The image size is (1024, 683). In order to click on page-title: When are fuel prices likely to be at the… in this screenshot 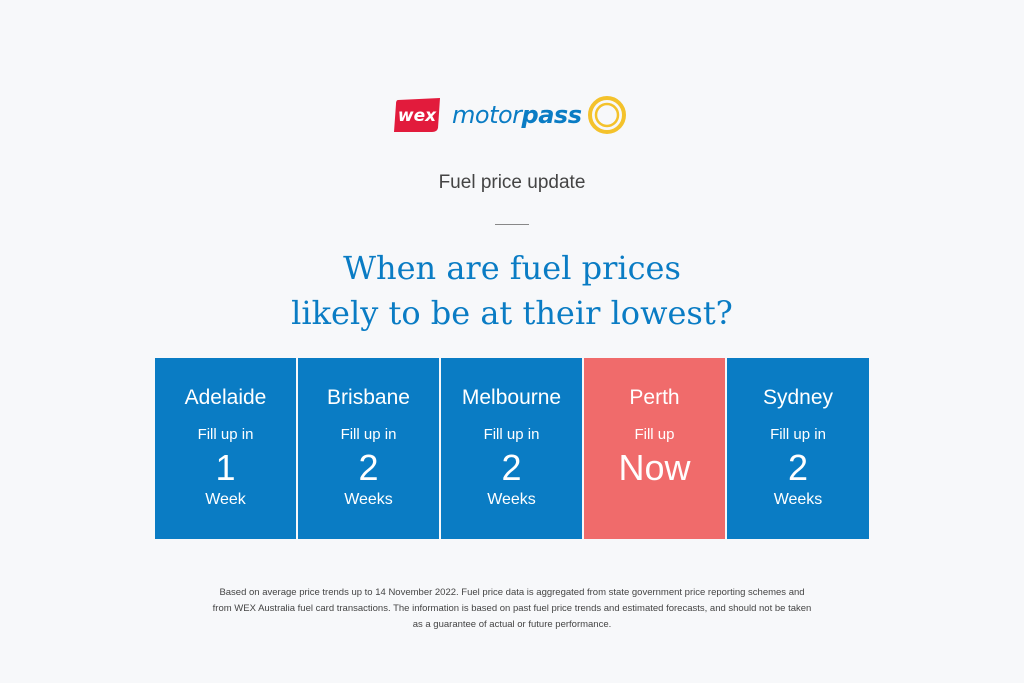, I will do `click(512, 291)`.